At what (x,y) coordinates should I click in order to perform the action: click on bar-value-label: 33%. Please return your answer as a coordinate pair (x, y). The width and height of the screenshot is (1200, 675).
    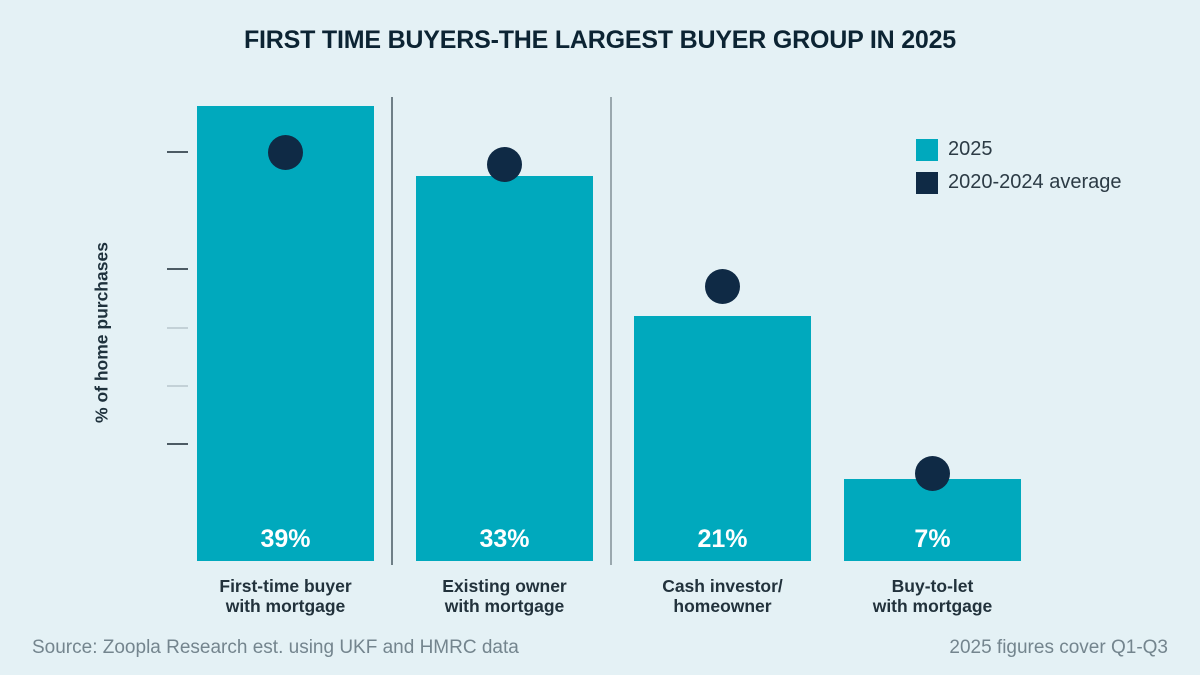
    Looking at the image, I should click on (504, 538).